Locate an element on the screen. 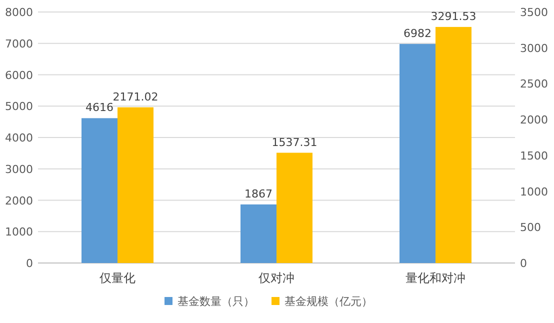 The width and height of the screenshot is (554, 323). ytick: 4000 is located at coordinates (19, 138).